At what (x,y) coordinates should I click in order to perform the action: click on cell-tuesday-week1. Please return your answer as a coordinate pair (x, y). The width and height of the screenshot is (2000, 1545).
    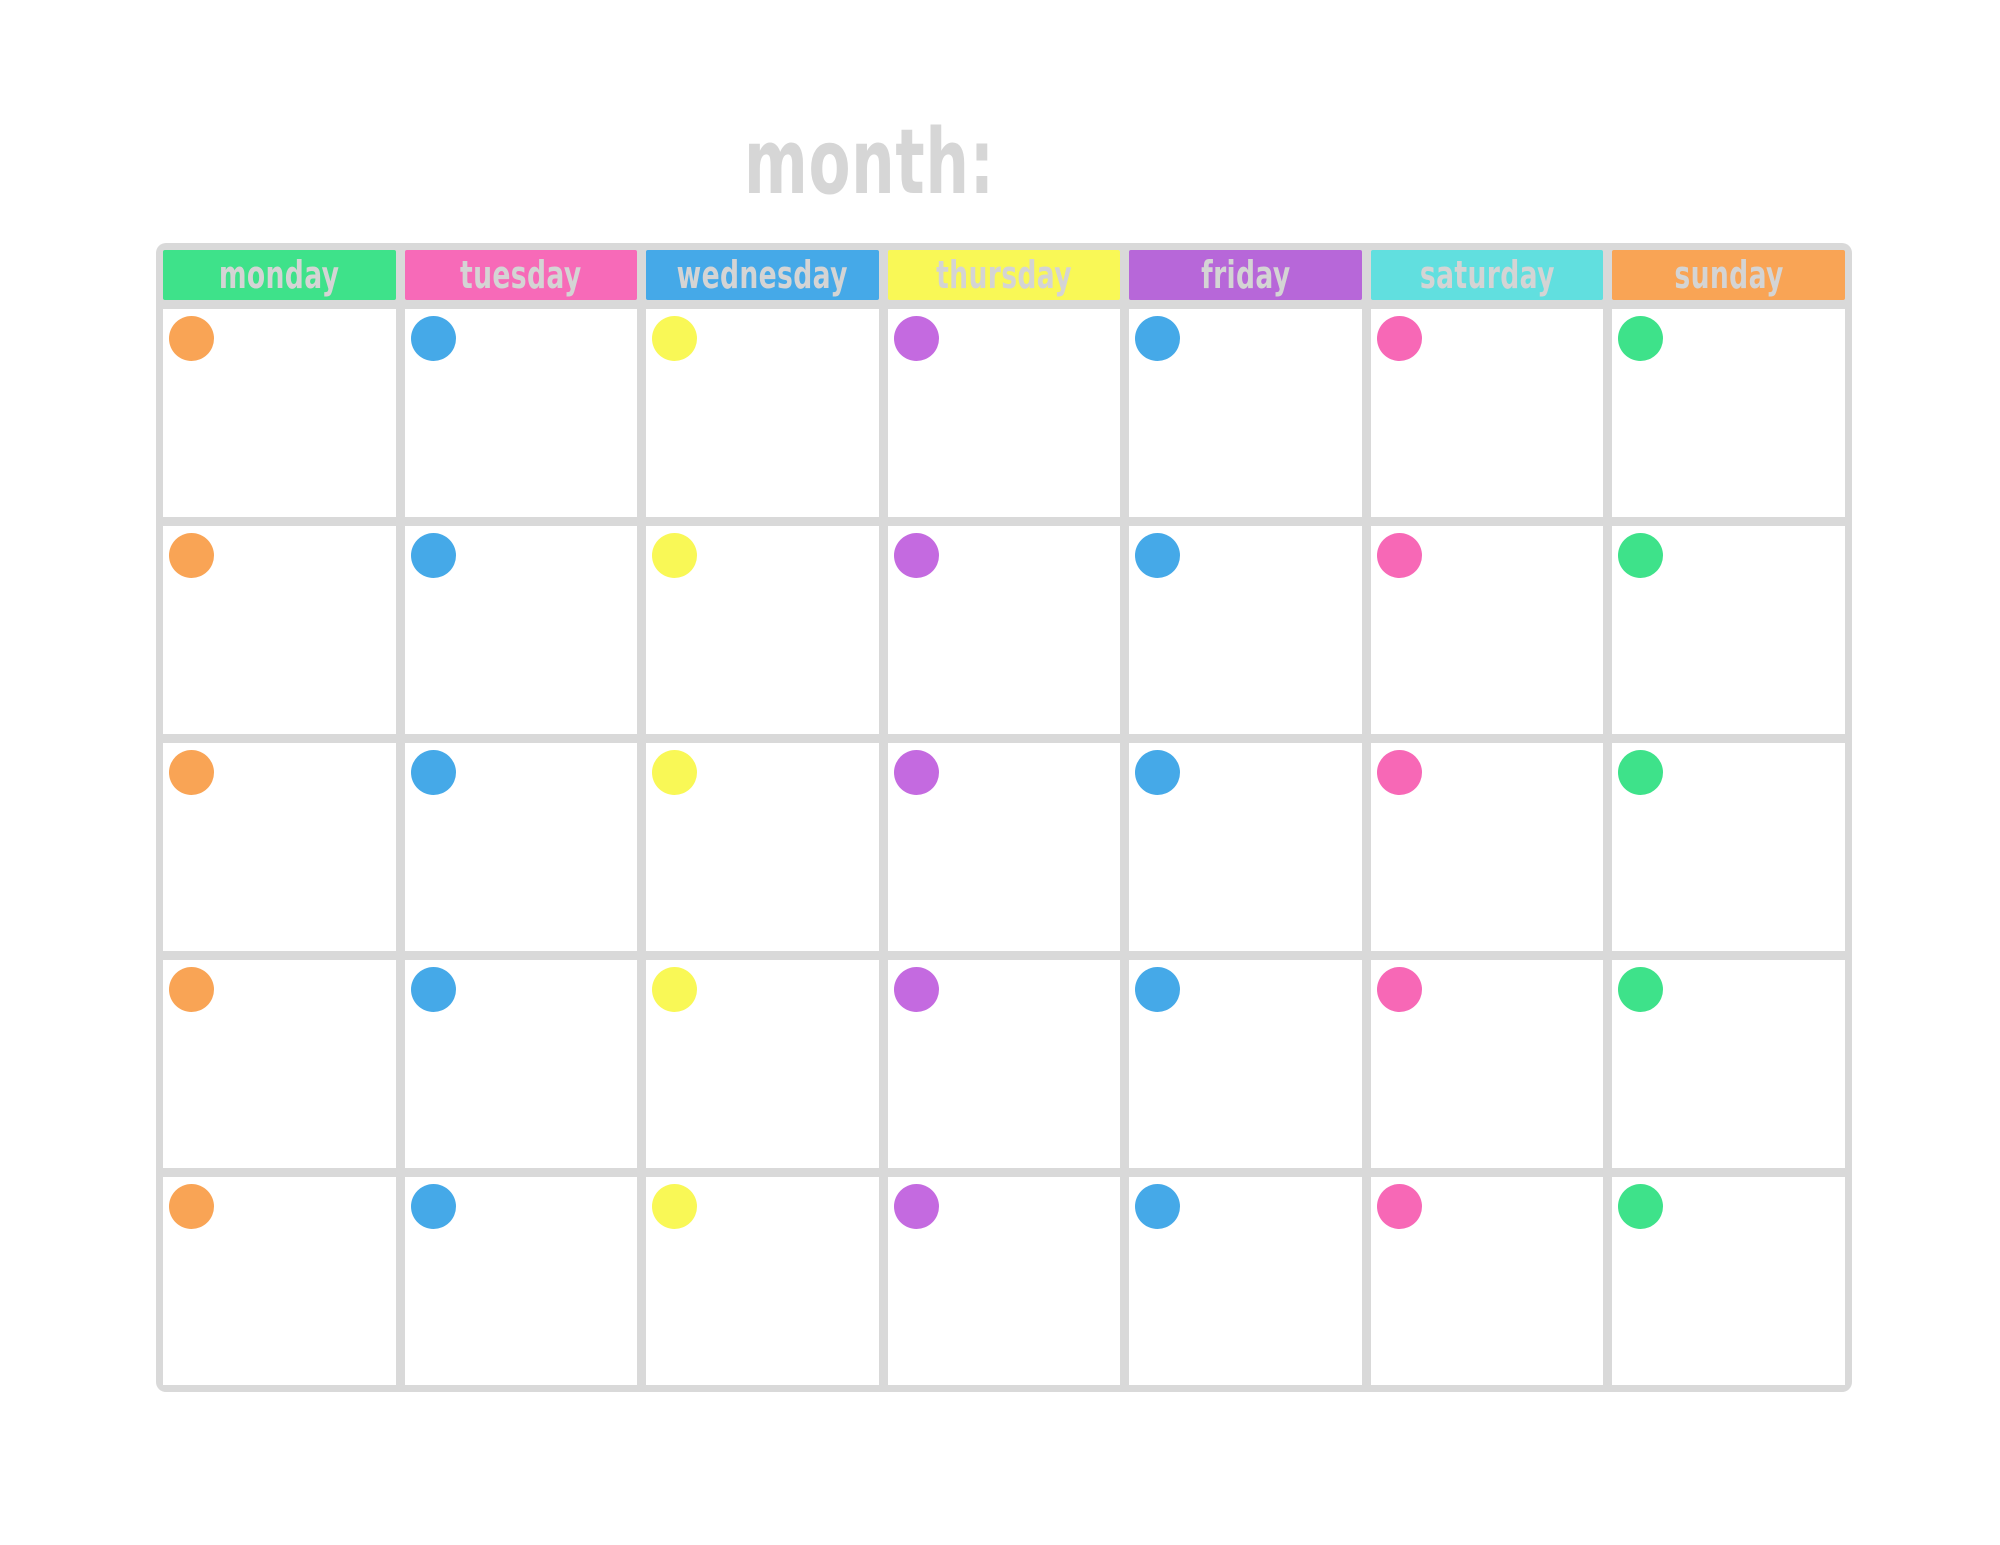
    Looking at the image, I should click on (521, 413).